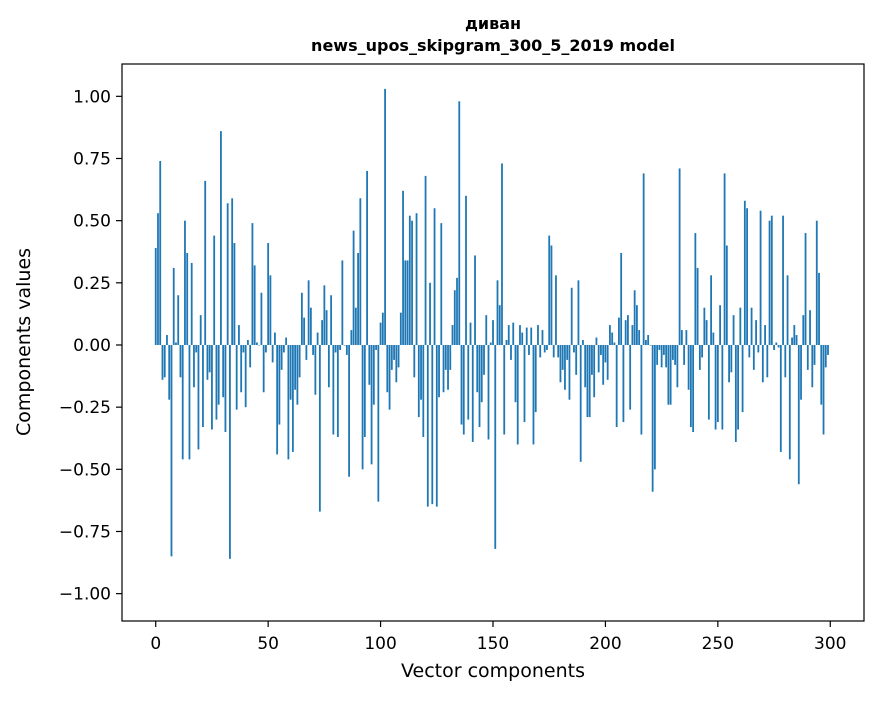 This screenshot has width=880, height=701. I want to click on y-tick-label: 0.50, so click(92, 222).